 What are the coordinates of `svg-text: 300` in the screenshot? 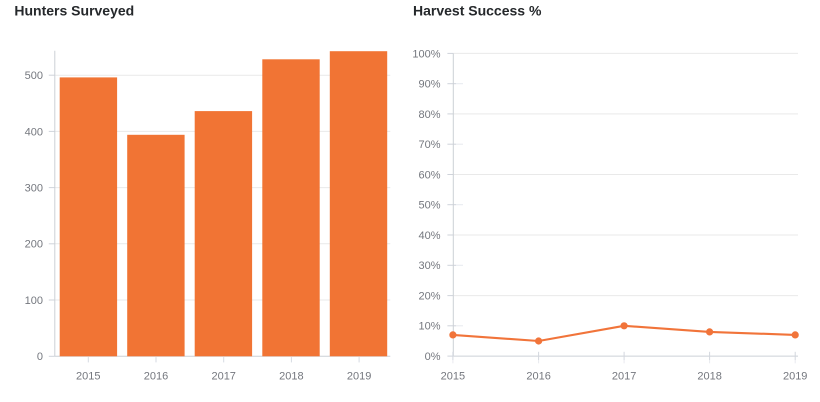 It's located at (34, 189).